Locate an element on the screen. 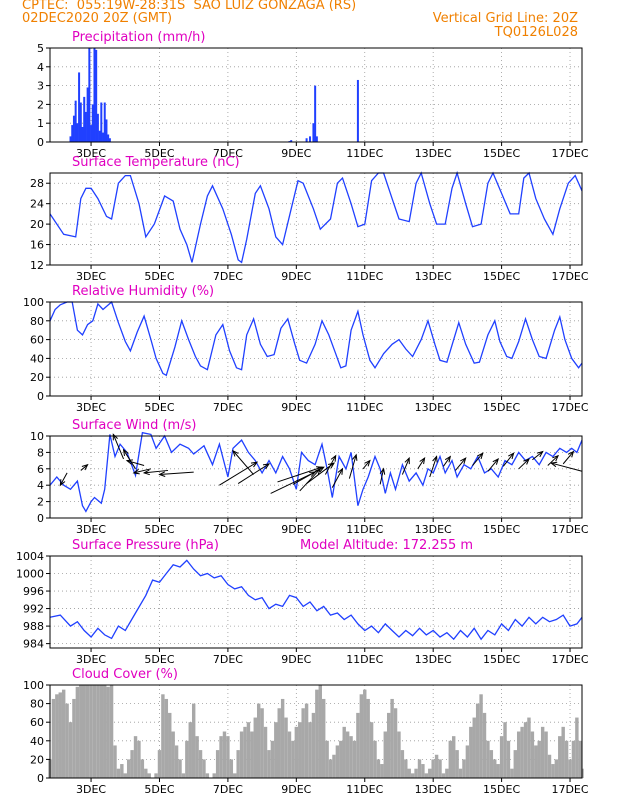  temp-xtick-label: 15DEC is located at coordinates (501, 276).